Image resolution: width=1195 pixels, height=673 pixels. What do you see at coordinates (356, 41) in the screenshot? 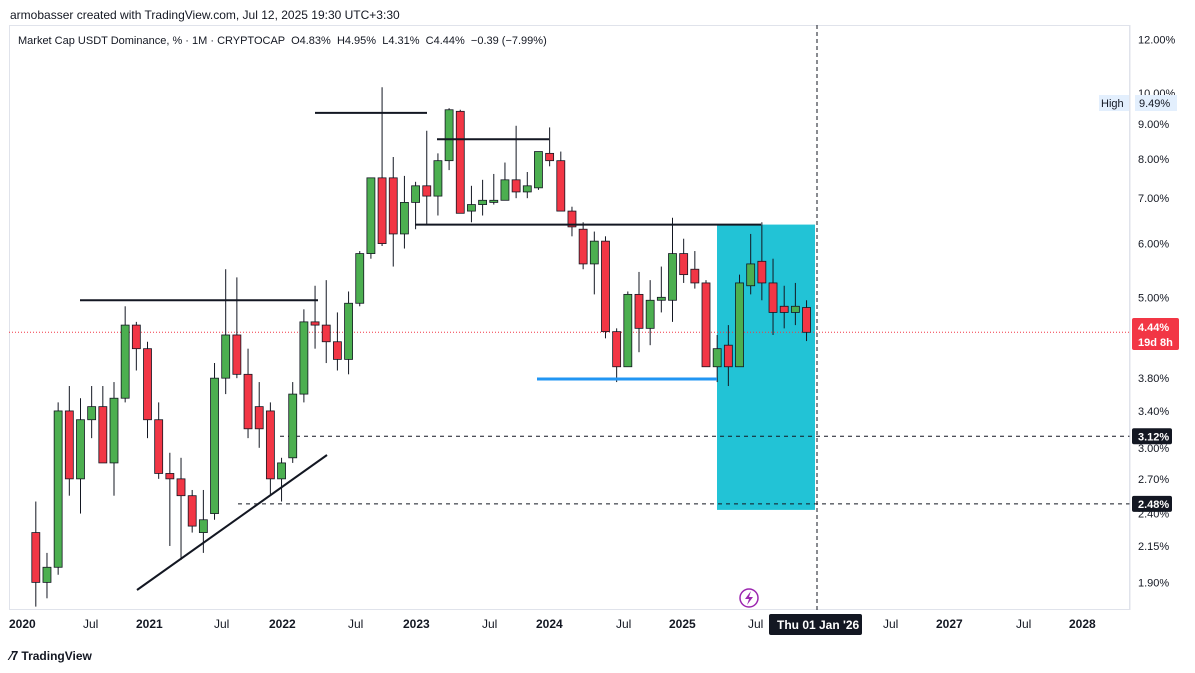
I see `ohlc-high: H4.95%` at bounding box center [356, 41].